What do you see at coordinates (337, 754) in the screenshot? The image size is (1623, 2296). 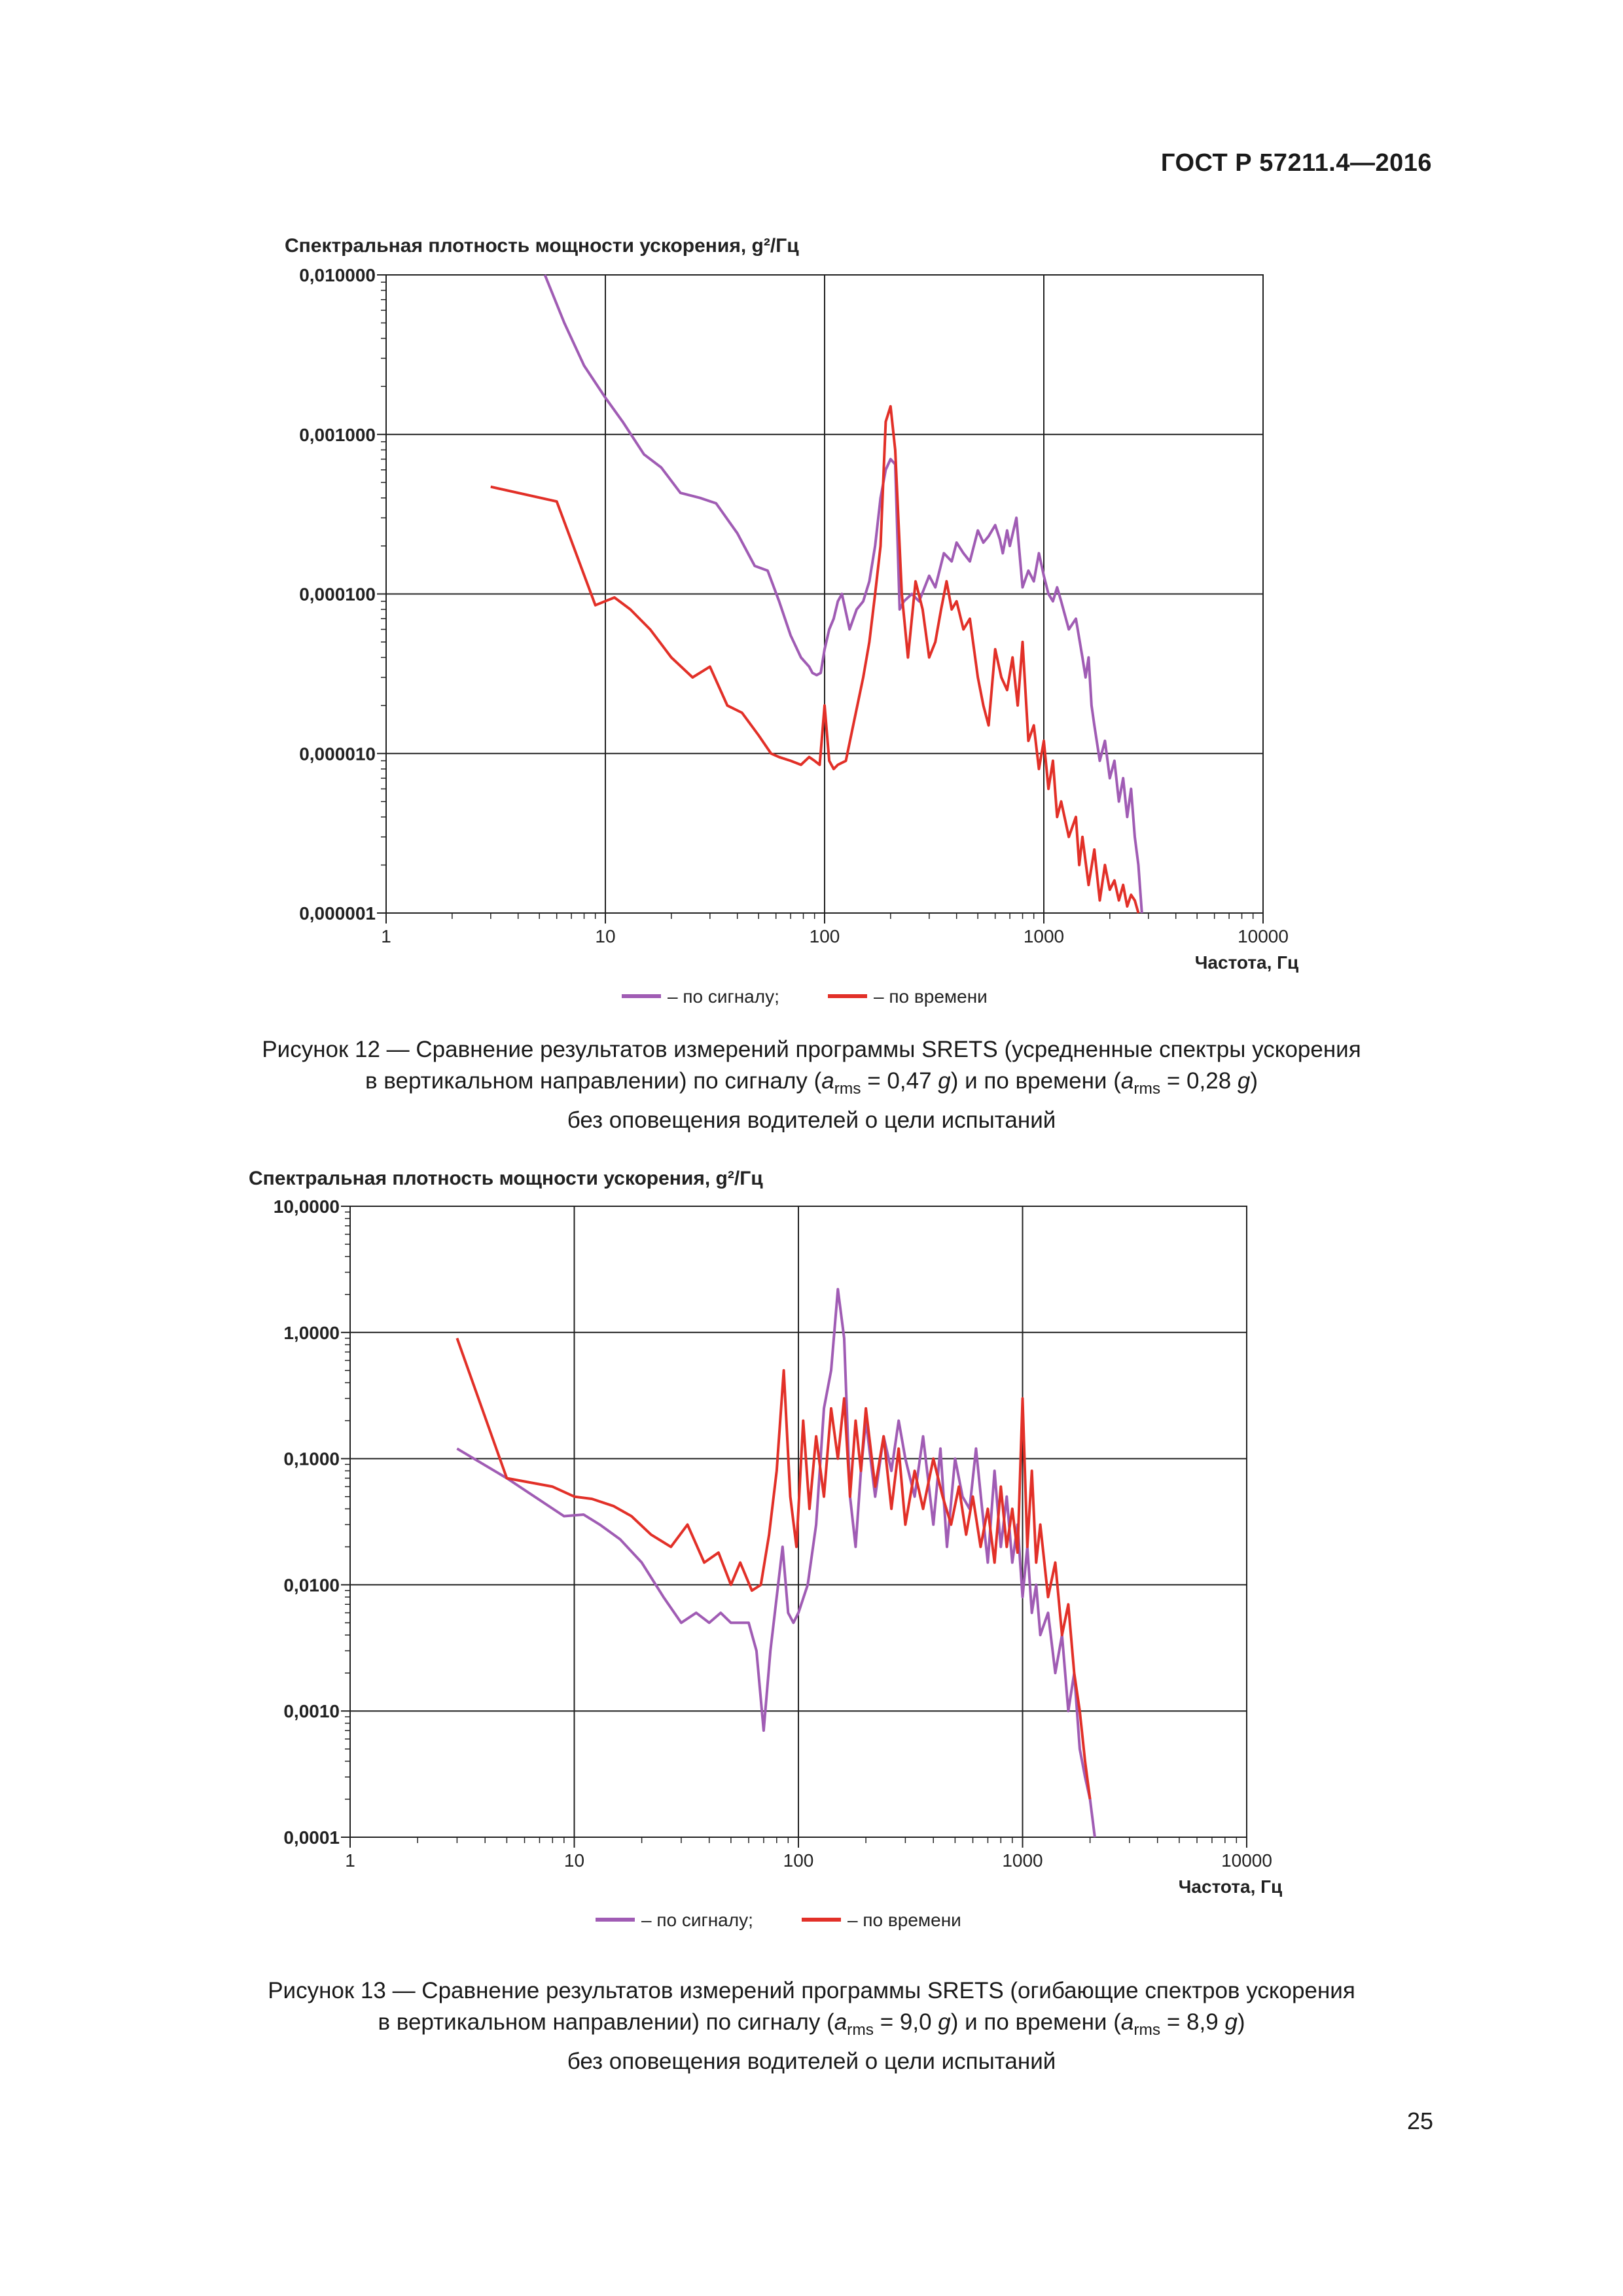 I see `y-tick-label: 0,000010` at bounding box center [337, 754].